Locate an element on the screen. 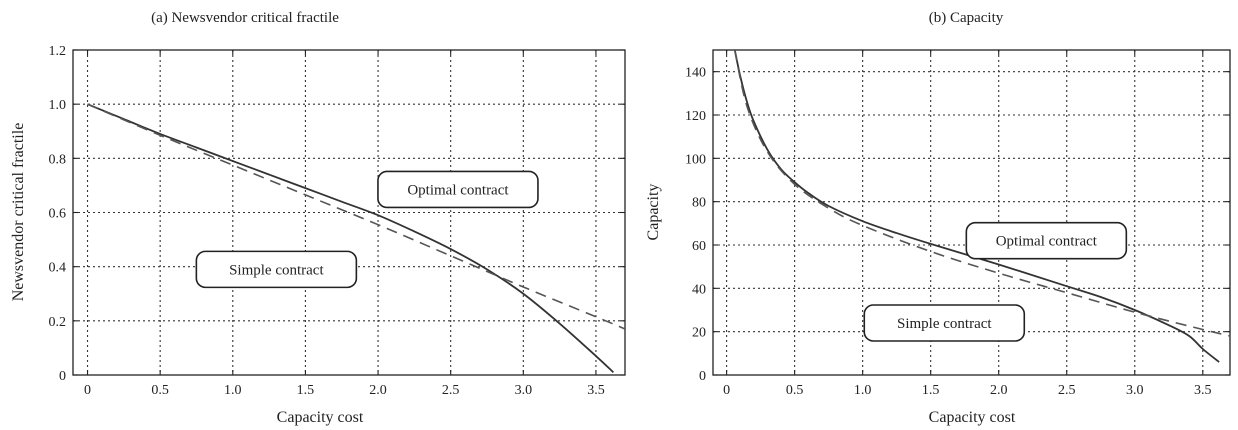  y-tick-labels: 0 0.2 0.4 0.6 0.8 1.0 1.2 is located at coordinates (58, 214).